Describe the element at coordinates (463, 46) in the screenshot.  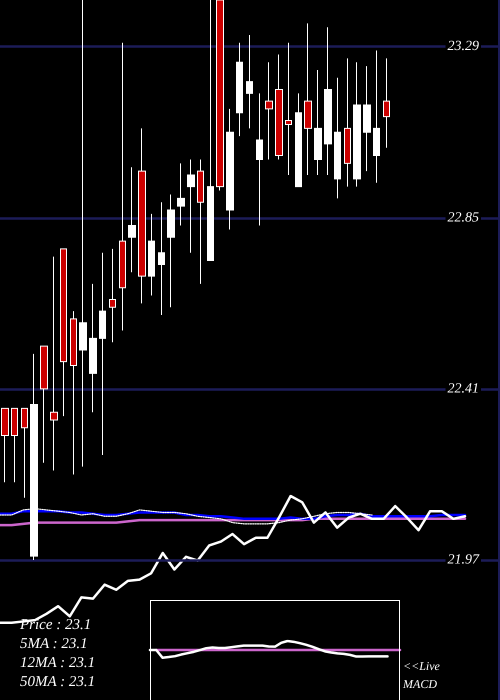
I see `y-tick-label: 23.29` at that location.